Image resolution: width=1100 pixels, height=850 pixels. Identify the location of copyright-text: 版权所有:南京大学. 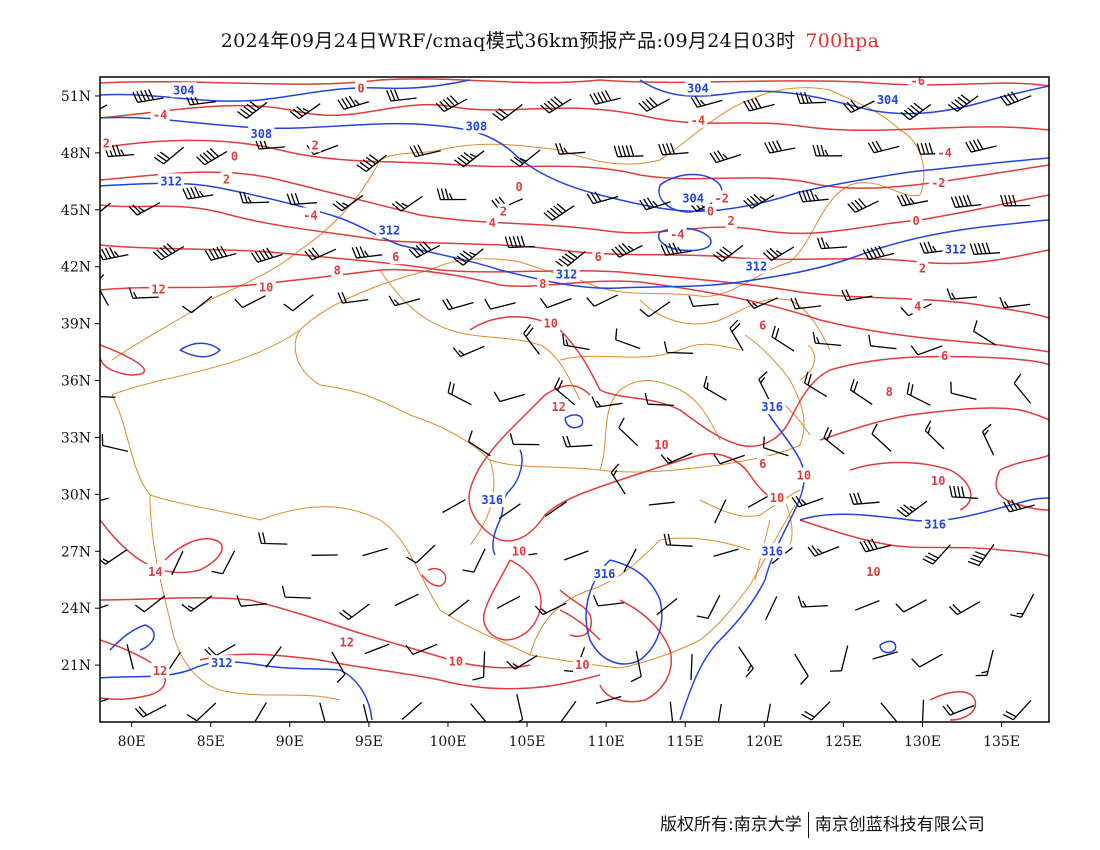
(731, 825).